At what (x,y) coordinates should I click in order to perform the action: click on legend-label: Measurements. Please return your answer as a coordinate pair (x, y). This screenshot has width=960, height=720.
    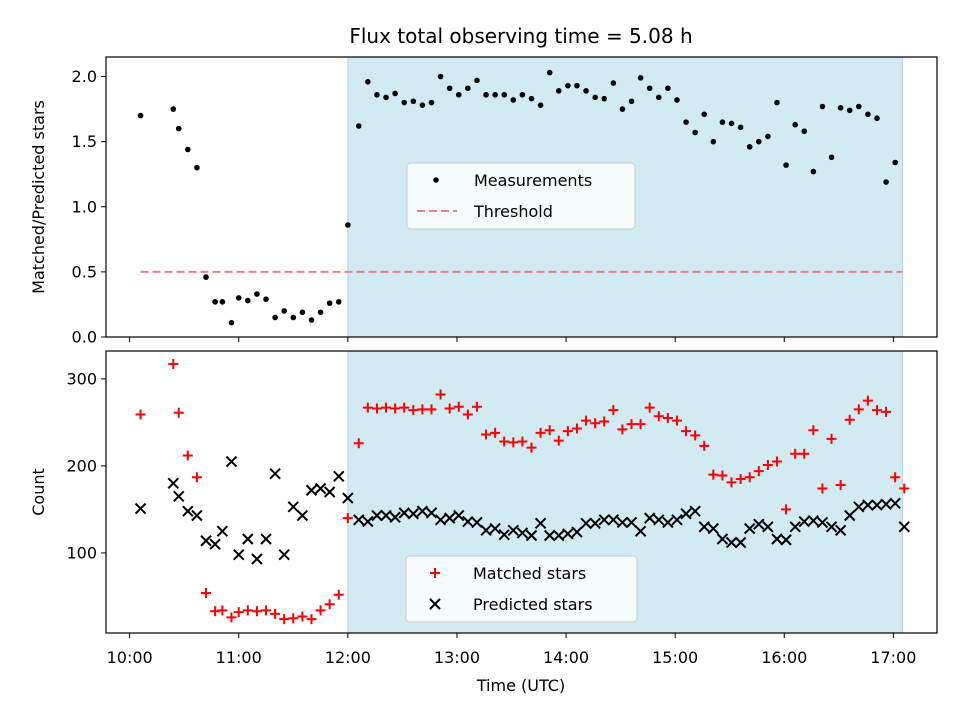
    Looking at the image, I should click on (533, 180).